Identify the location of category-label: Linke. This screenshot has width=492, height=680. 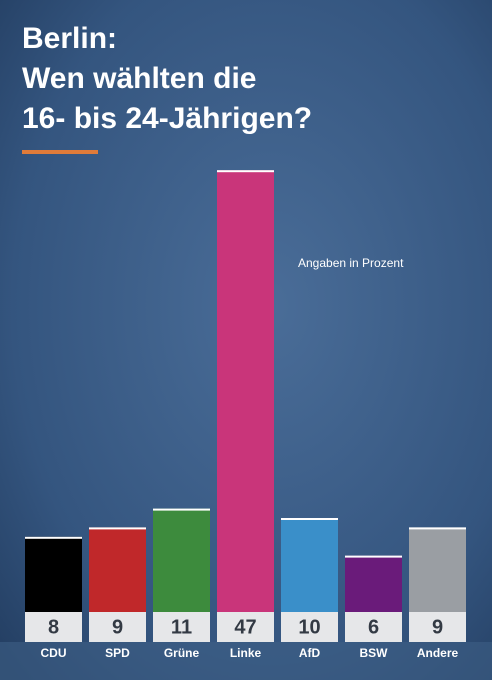
(246, 653).